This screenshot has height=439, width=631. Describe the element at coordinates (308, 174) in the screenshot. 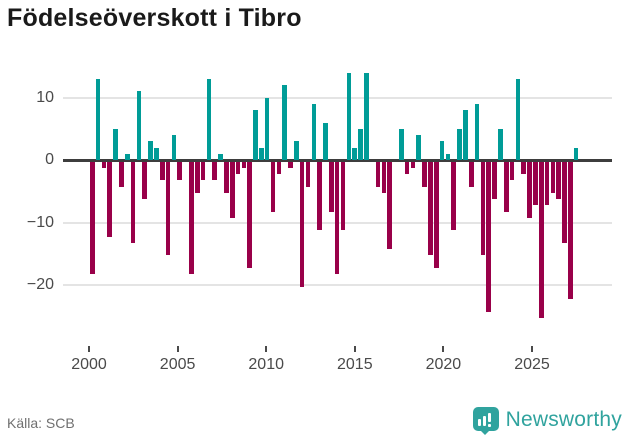

I see `bar-37-negative` at that location.